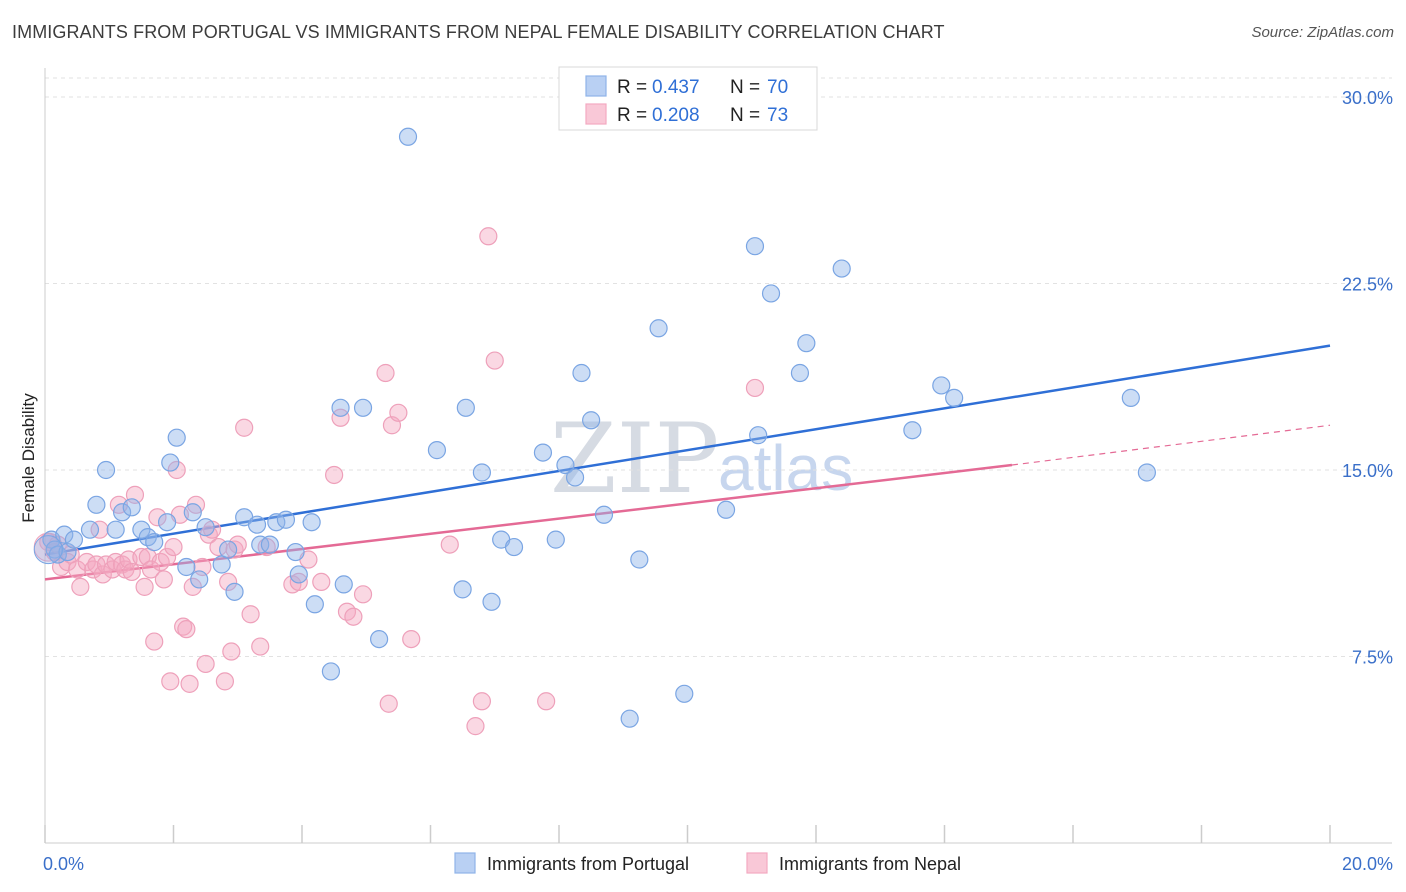  I want to click on trend-line-nepal-extension, so click(1171, 445).